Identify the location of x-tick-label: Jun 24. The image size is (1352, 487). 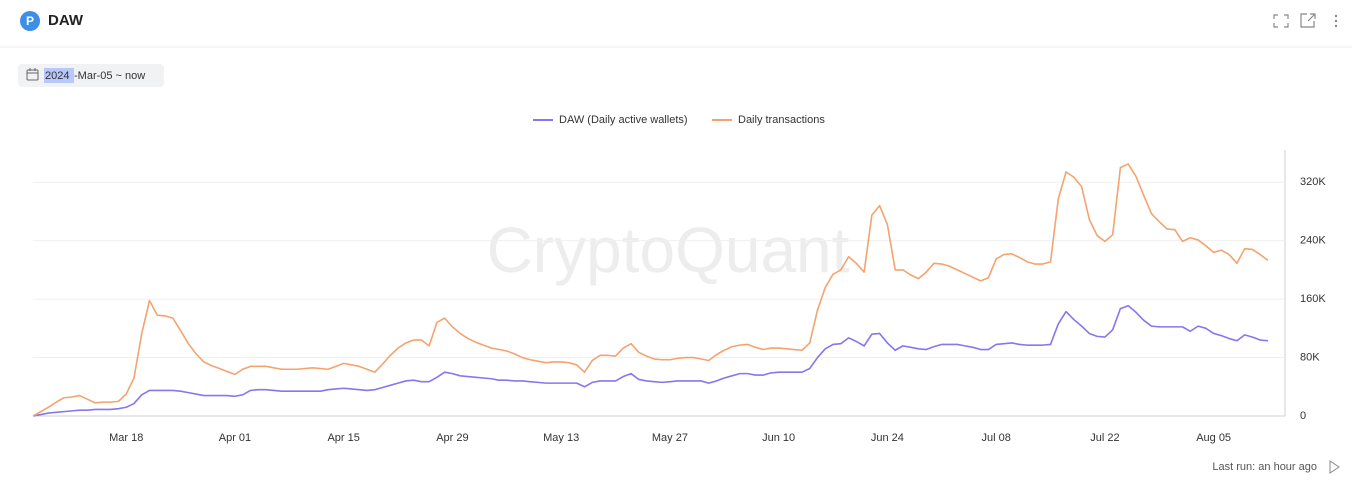
(887, 438).